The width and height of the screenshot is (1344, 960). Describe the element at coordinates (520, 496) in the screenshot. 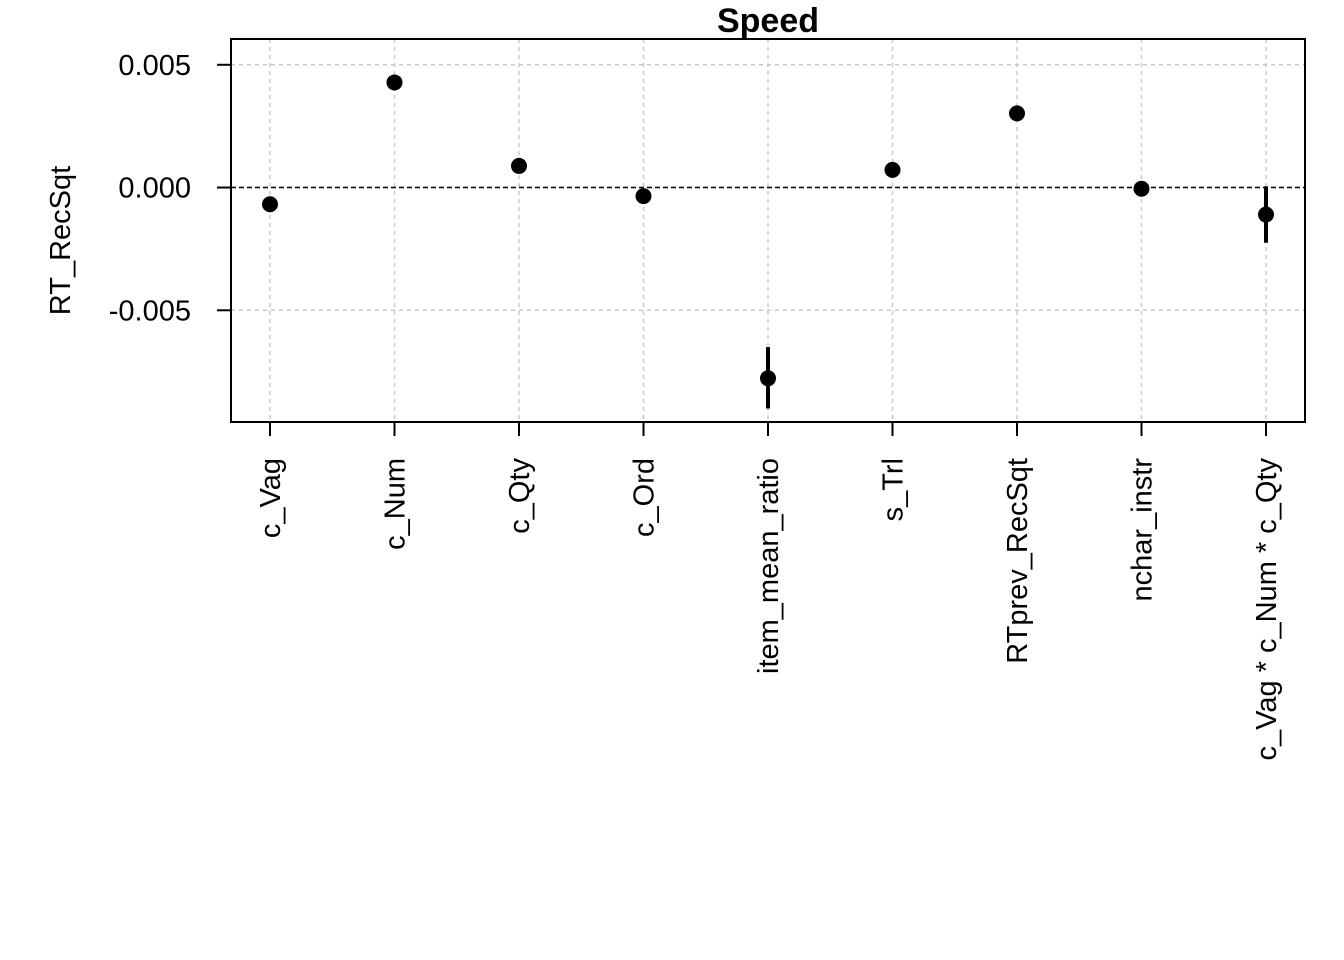

I see `x-tick-label: c_Qty` at that location.